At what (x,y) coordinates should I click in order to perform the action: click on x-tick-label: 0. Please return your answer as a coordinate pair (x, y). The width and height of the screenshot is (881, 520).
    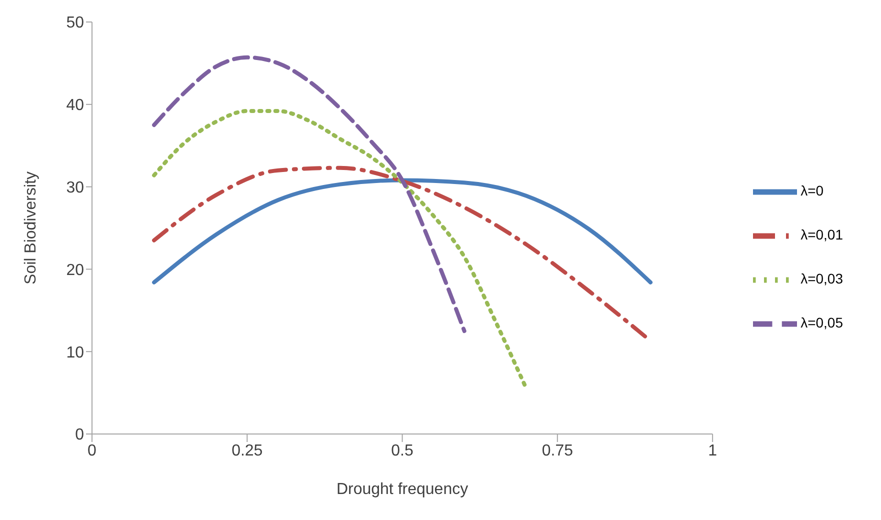
    Looking at the image, I should click on (92, 451).